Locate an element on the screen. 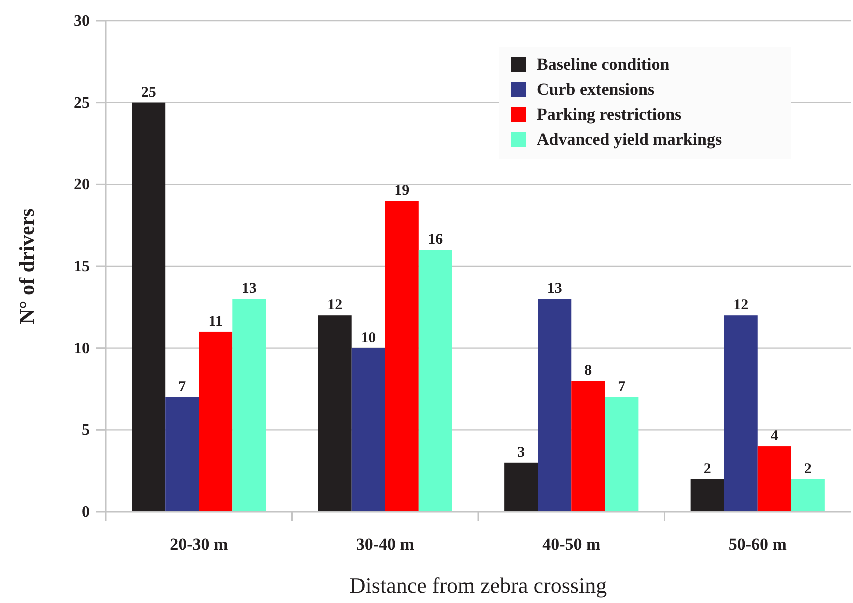  legend-label: Baseline condition is located at coordinates (603, 64).